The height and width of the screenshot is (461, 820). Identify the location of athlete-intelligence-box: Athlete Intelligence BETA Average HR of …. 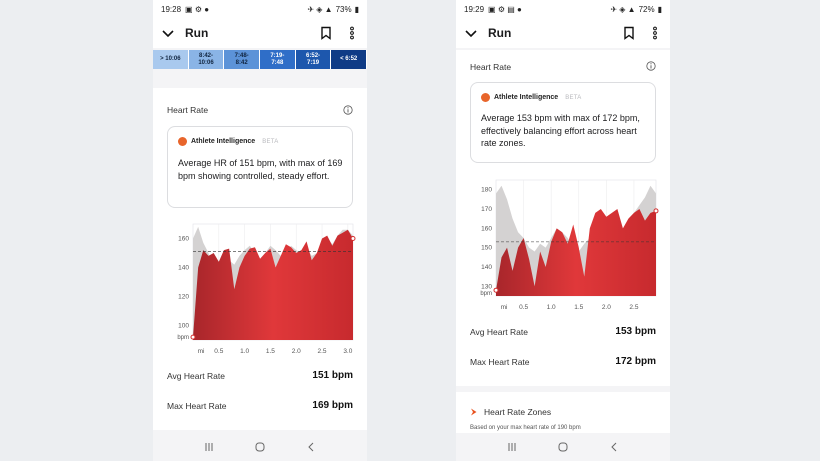
(260, 167).